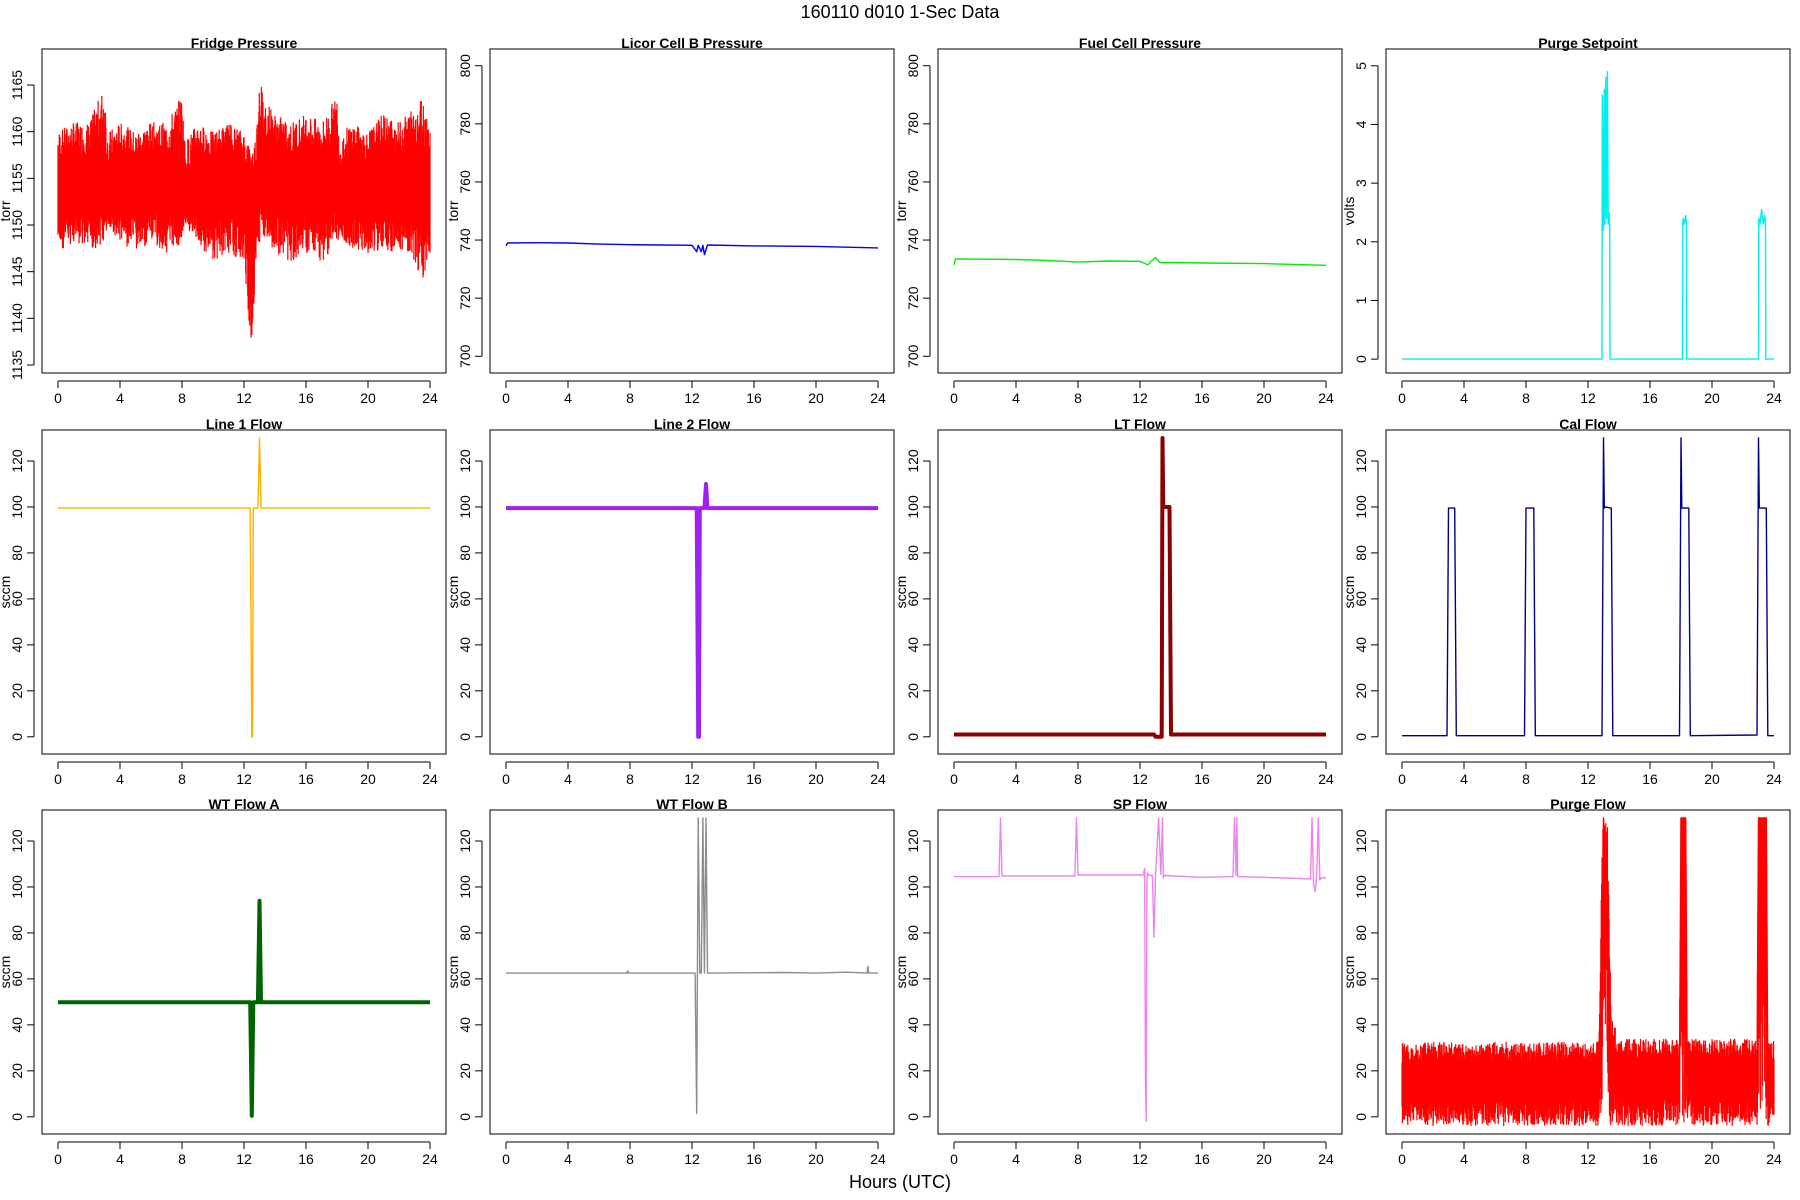 The height and width of the screenshot is (1200, 1800). What do you see at coordinates (1588, 804) in the screenshot?
I see `panel-title: Purge Flow` at bounding box center [1588, 804].